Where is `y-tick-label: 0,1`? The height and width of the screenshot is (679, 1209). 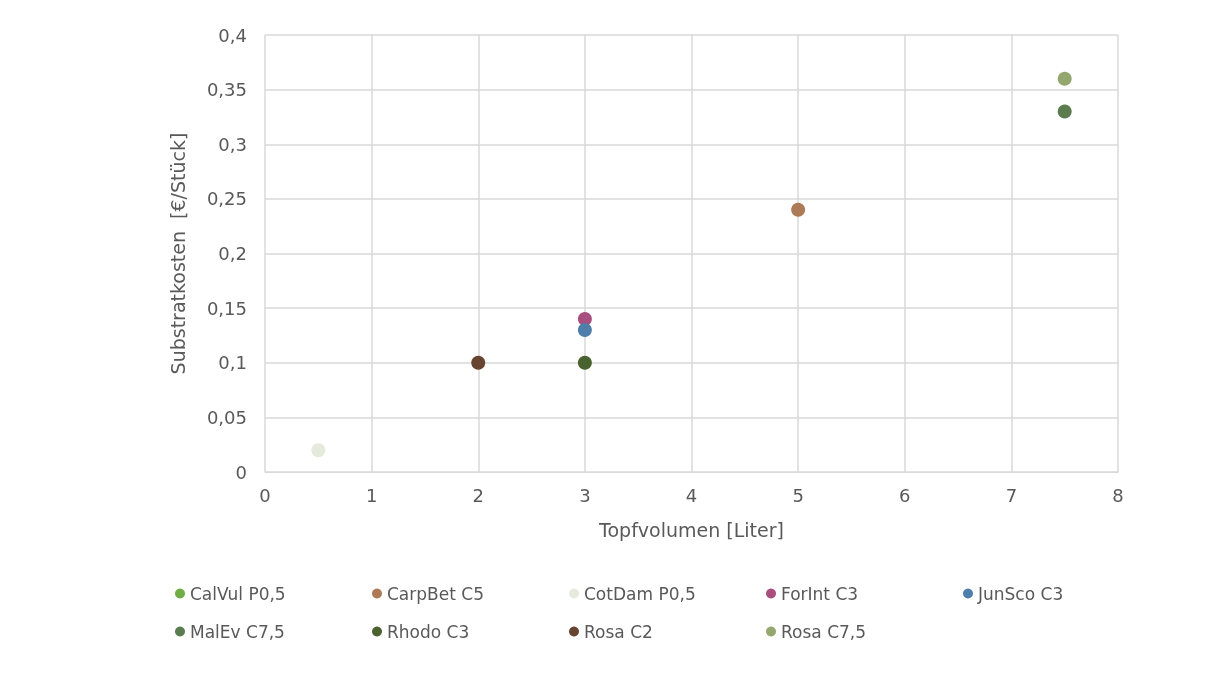 y-tick-label: 0,1 is located at coordinates (232, 363).